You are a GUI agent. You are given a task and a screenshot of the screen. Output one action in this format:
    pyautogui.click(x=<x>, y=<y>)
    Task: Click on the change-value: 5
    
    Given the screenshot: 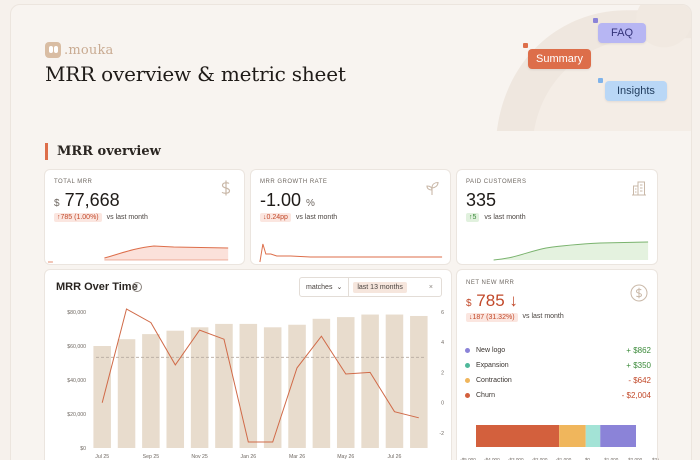 What is the action you would take?
    pyautogui.click(x=474, y=217)
    